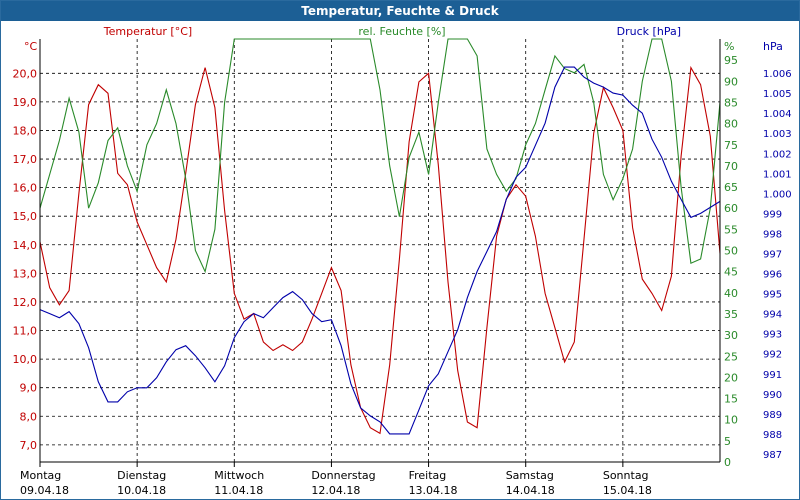 This screenshot has width=800, height=500. What do you see at coordinates (40, 475) in the screenshot?
I see `x-tick-day: Montag` at bounding box center [40, 475].